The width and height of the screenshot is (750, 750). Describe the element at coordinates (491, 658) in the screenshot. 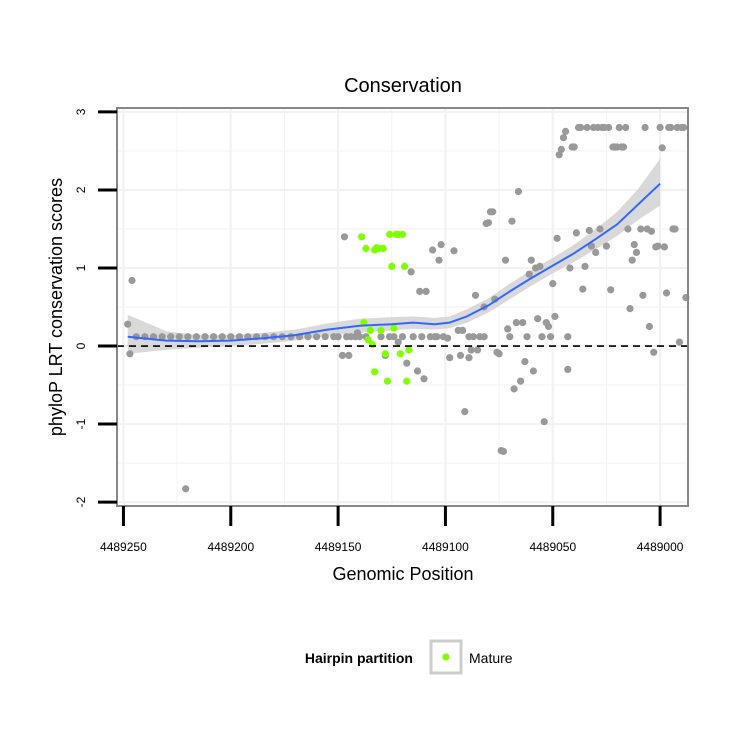

I see `legend-label-mature: Mature` at that location.